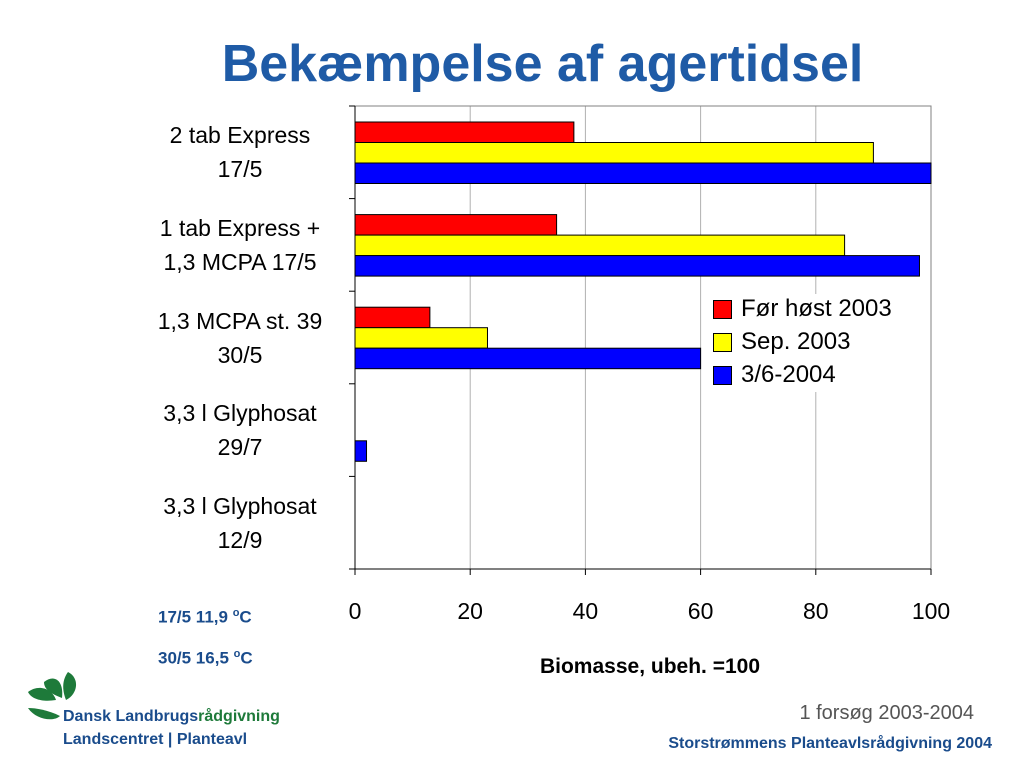 This screenshot has height=768, width=1024. What do you see at coordinates (816, 308) in the screenshot?
I see `legend-label: Før høst 2003` at bounding box center [816, 308].